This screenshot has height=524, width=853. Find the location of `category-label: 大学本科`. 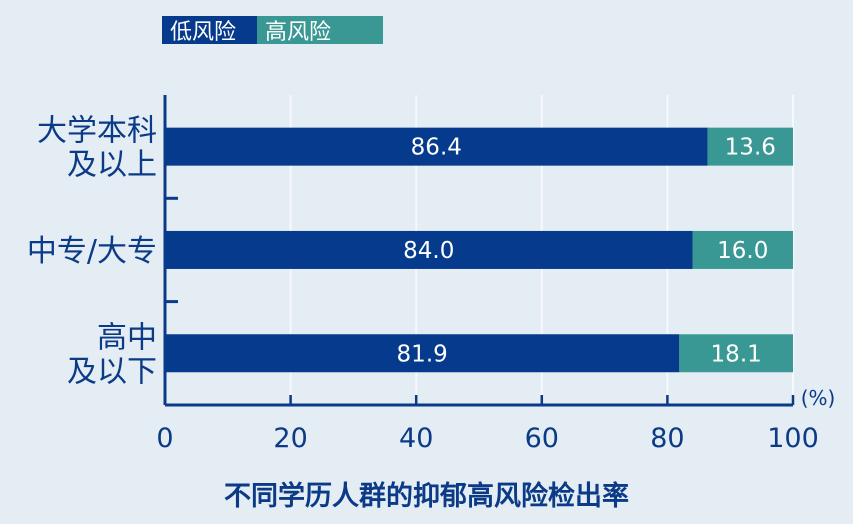

category-label: 大学本科 is located at coordinates (97, 131).